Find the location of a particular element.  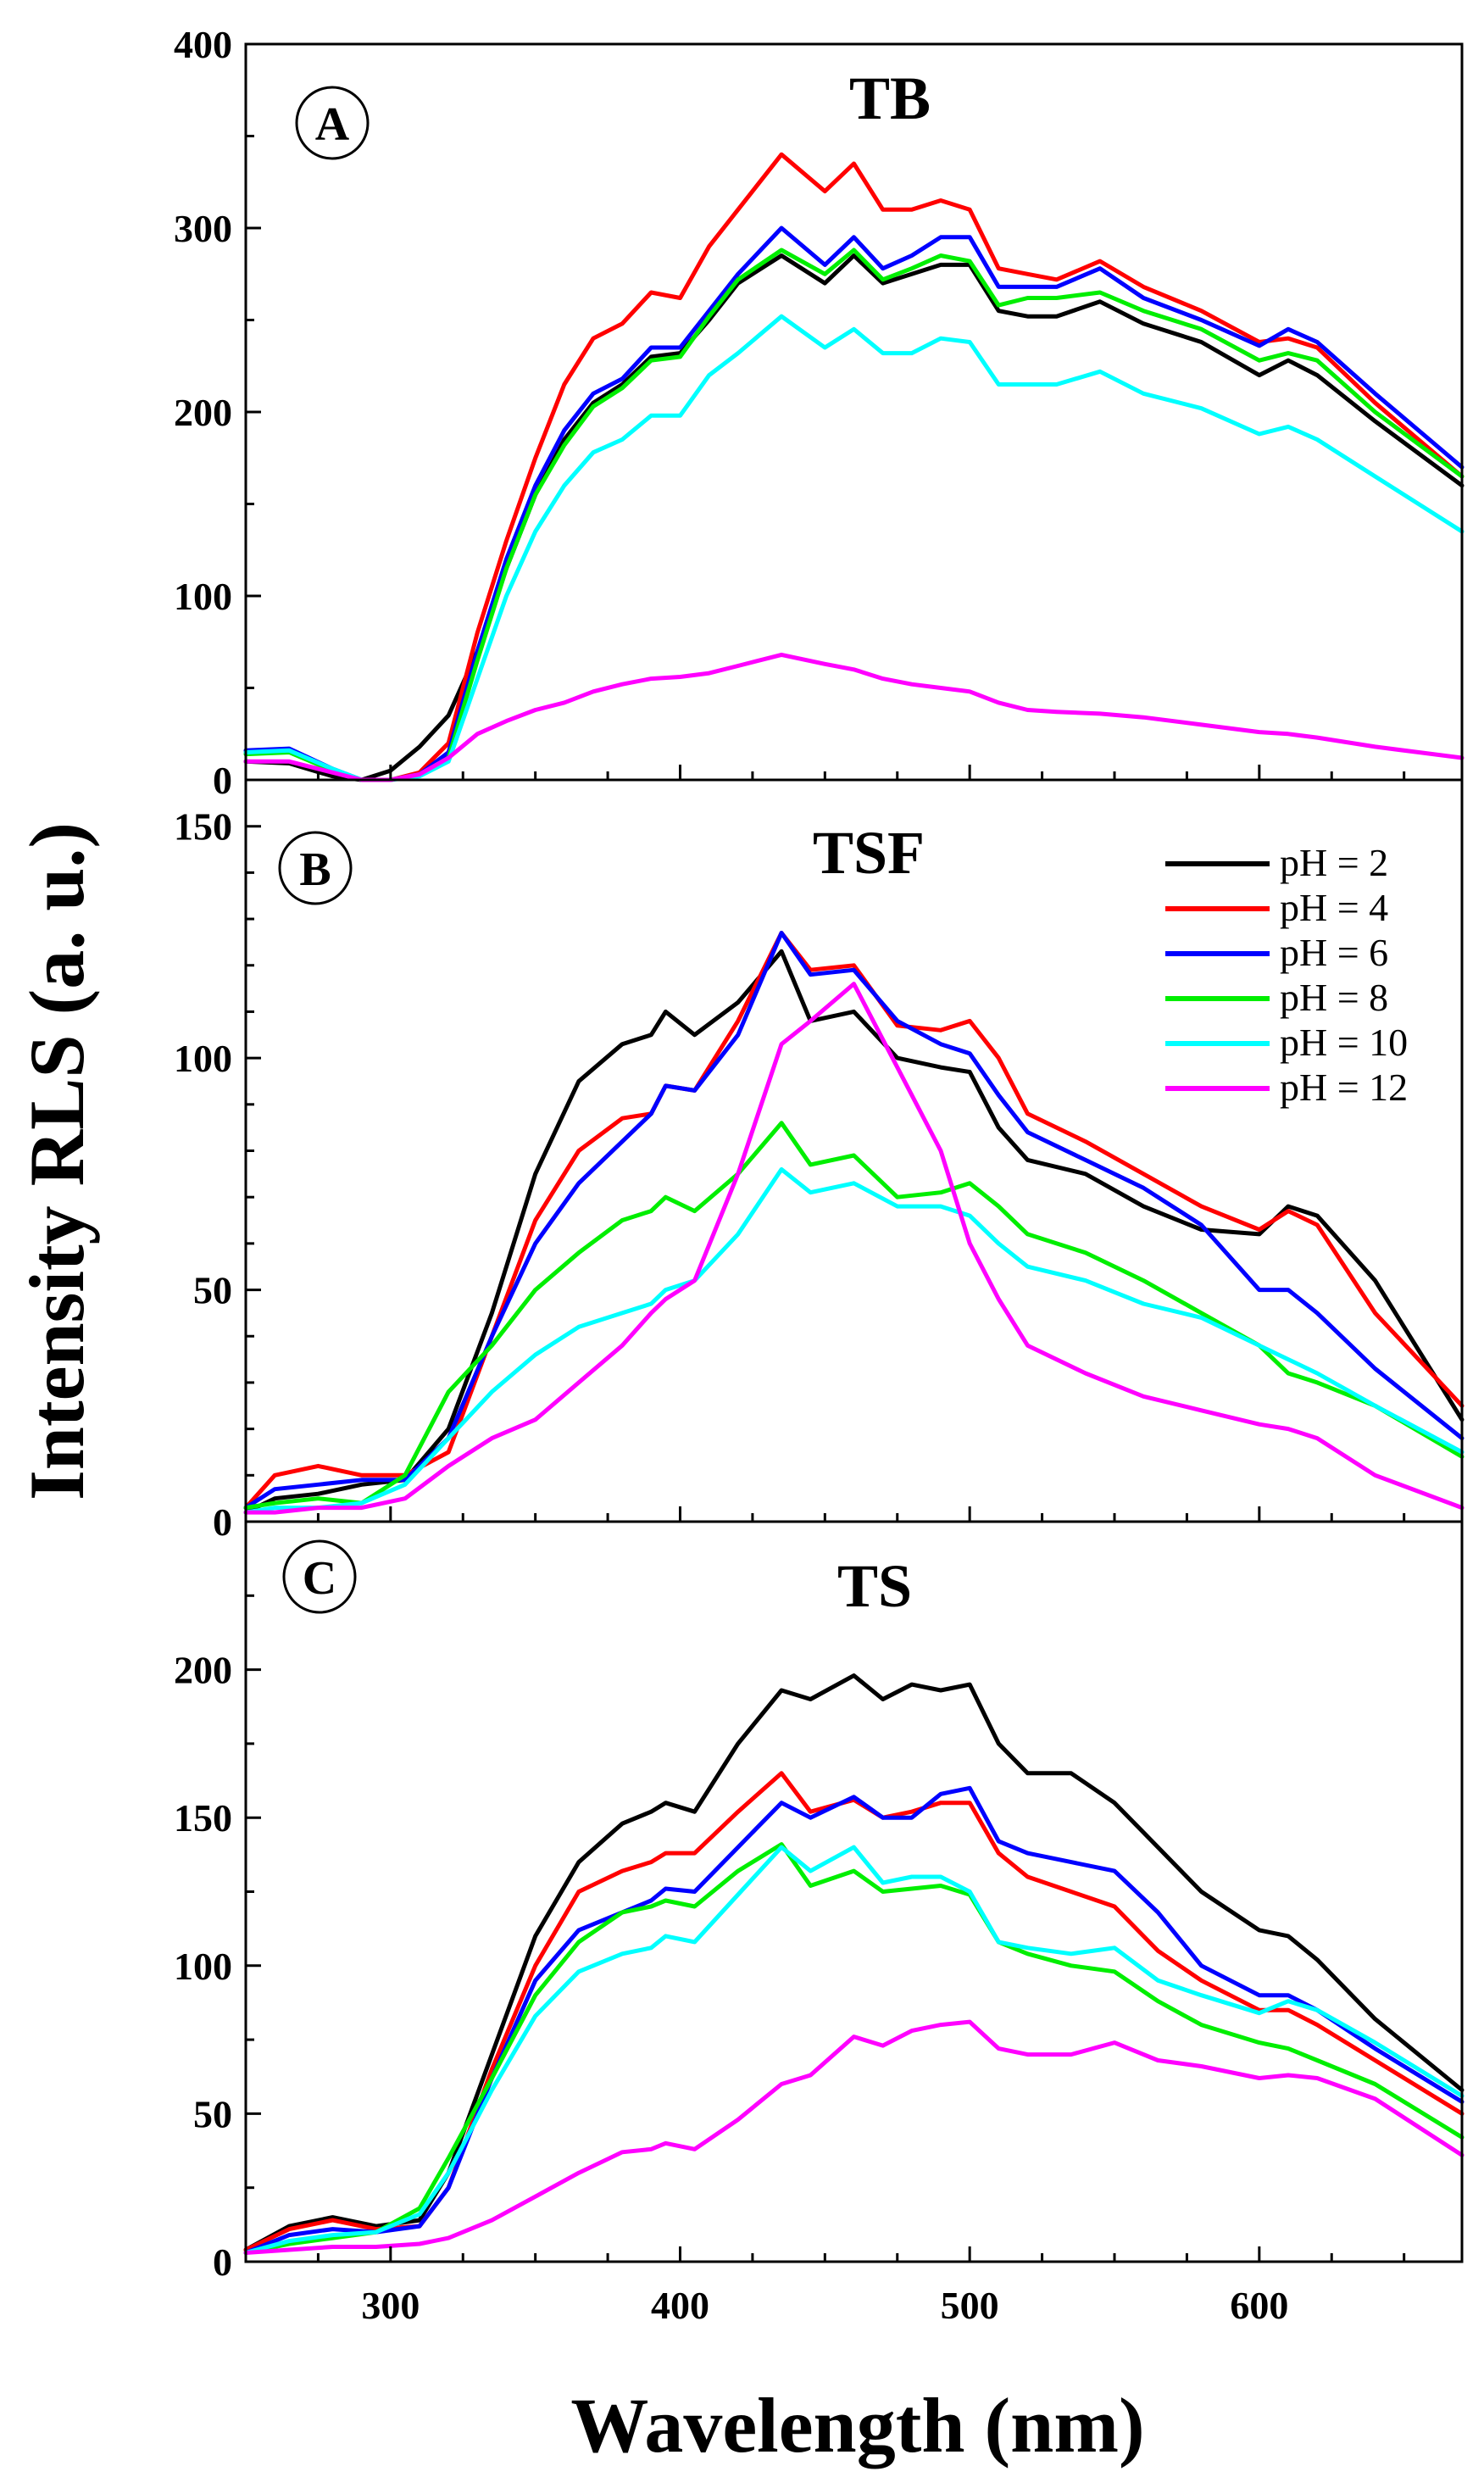

legend-label: pH = 6 is located at coordinates (1334, 952).